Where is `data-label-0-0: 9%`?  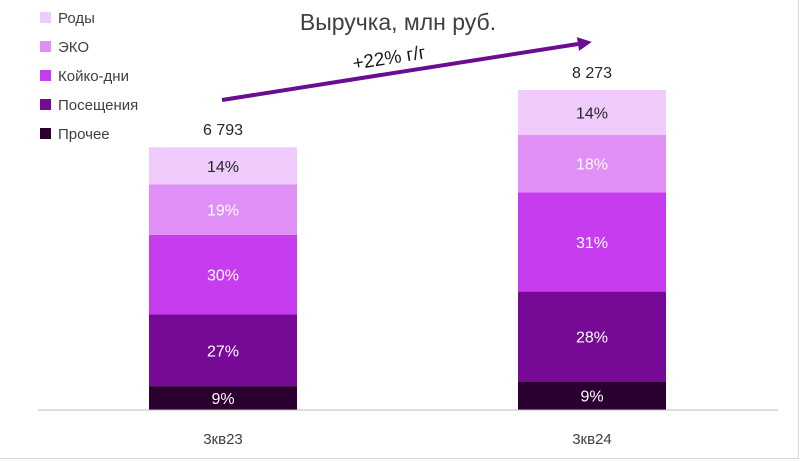 data-label-0-0: 9% is located at coordinates (222, 399).